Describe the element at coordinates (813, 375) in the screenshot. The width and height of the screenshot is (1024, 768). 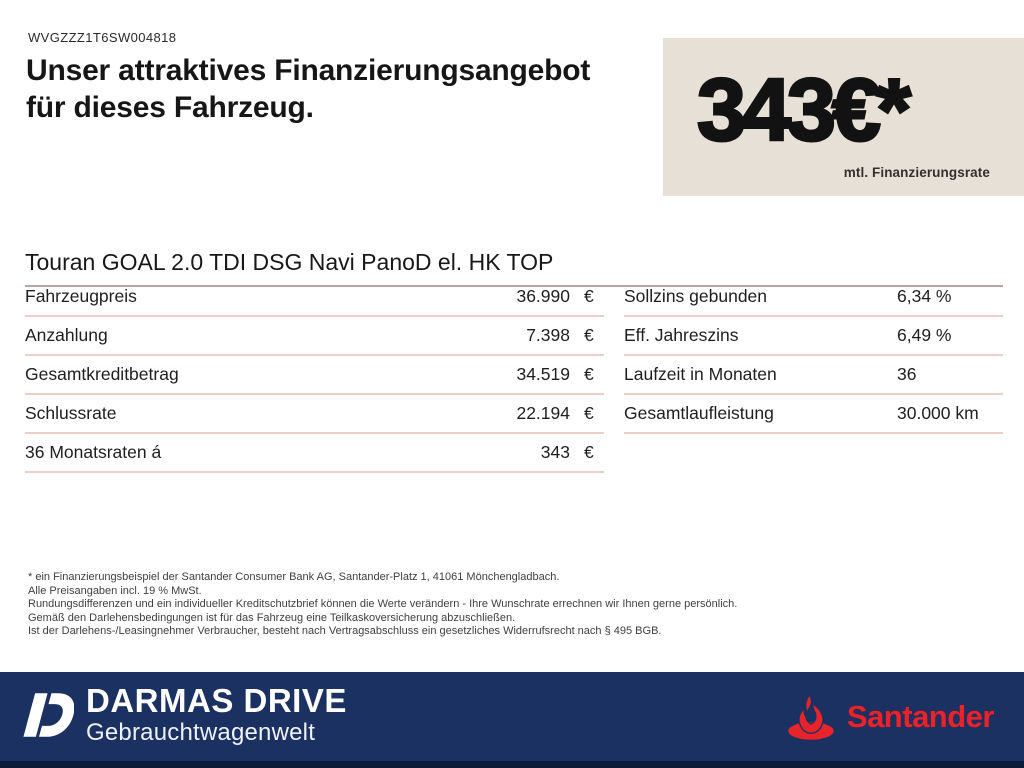
I see `table-row: Laufzeit in Monaten 36` at that location.